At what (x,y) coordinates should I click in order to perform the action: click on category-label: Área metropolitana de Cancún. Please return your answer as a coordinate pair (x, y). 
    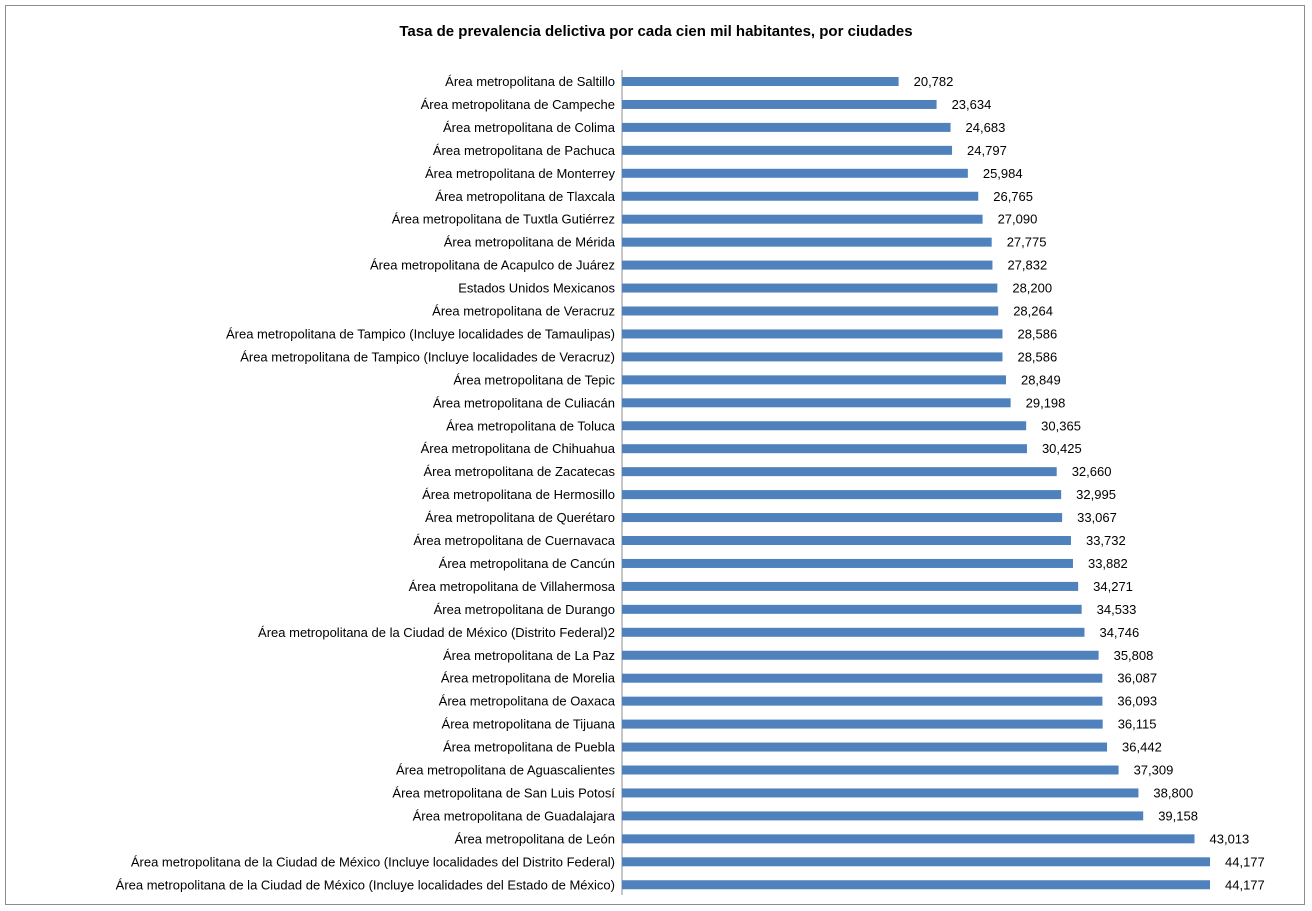
    Looking at the image, I should click on (527, 563).